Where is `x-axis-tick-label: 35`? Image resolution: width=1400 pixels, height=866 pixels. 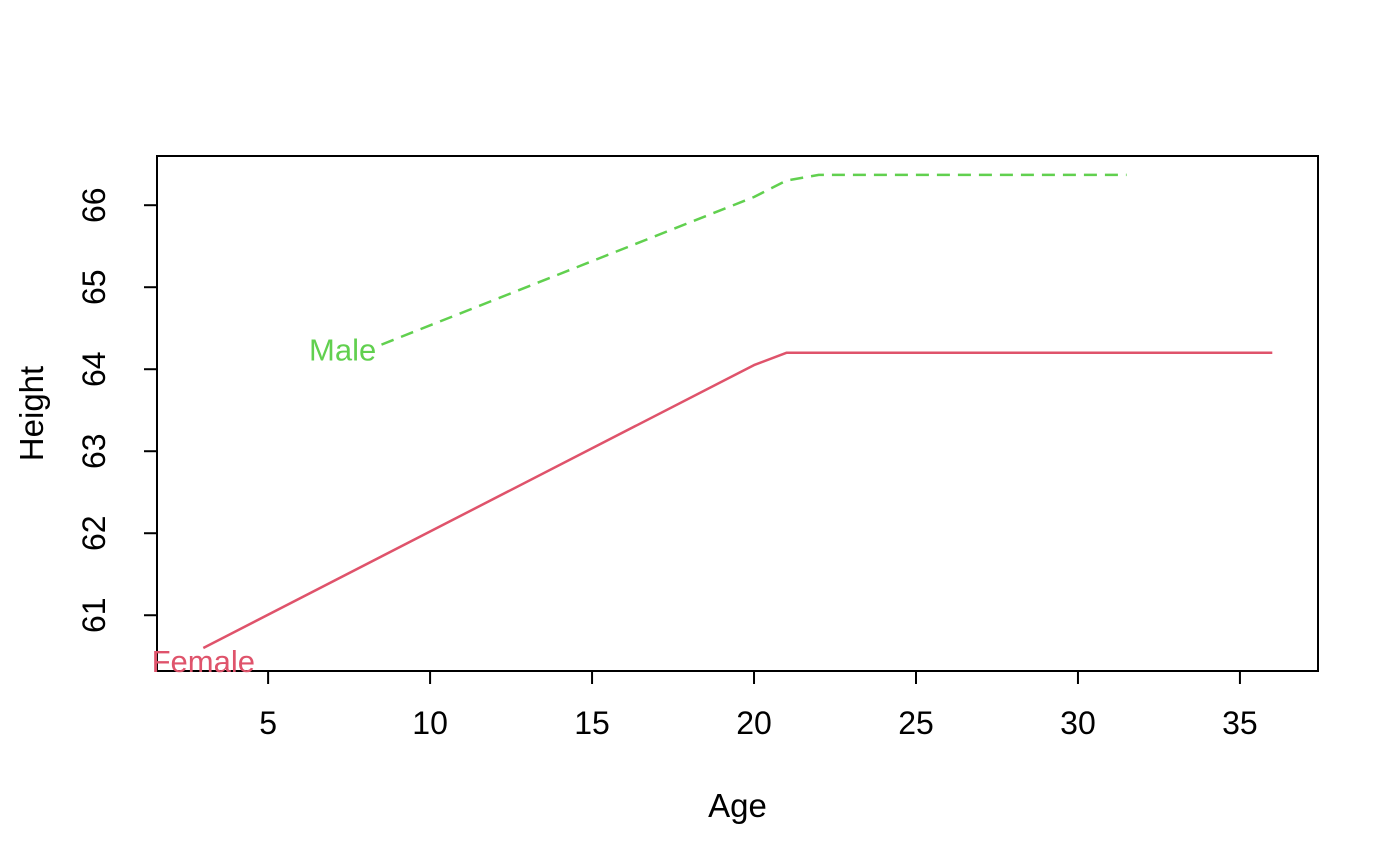 x-axis-tick-label: 35 is located at coordinates (1240, 723).